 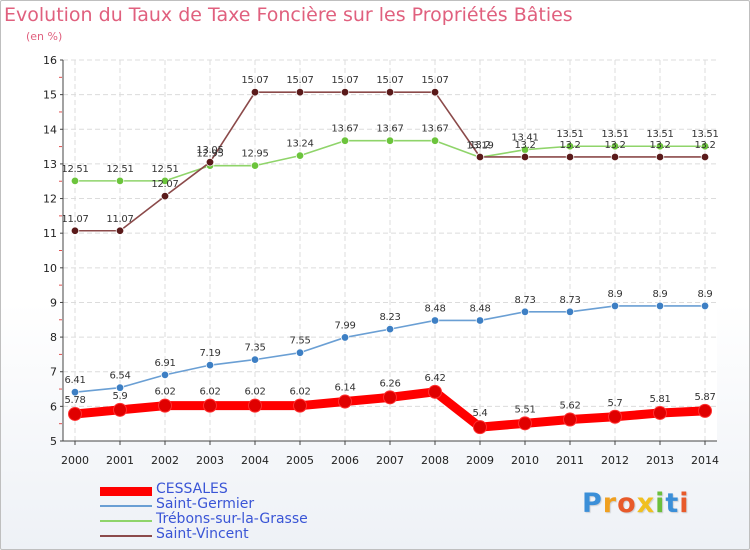 I want to click on series-saint-germier, so click(x=390, y=349).